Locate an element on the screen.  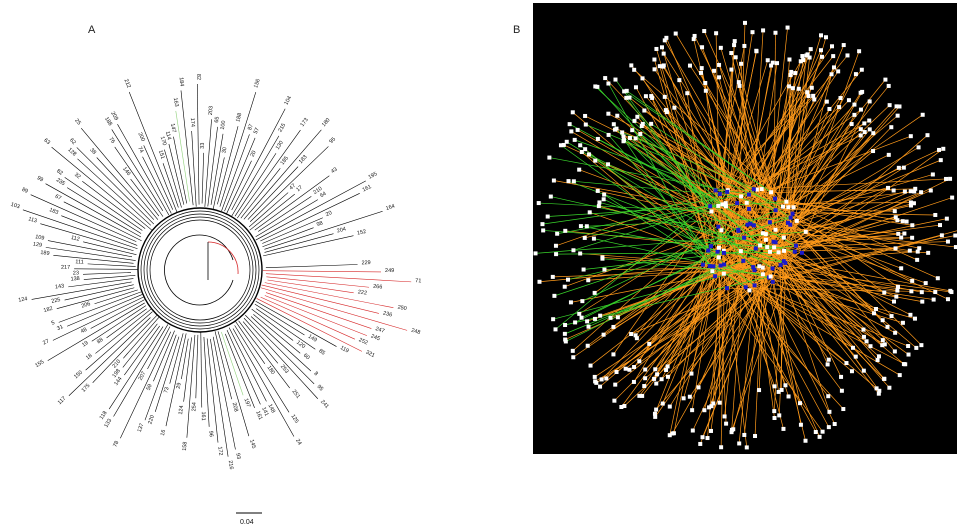
tree-leaf-label: 222 is located at coordinates (362, 292).